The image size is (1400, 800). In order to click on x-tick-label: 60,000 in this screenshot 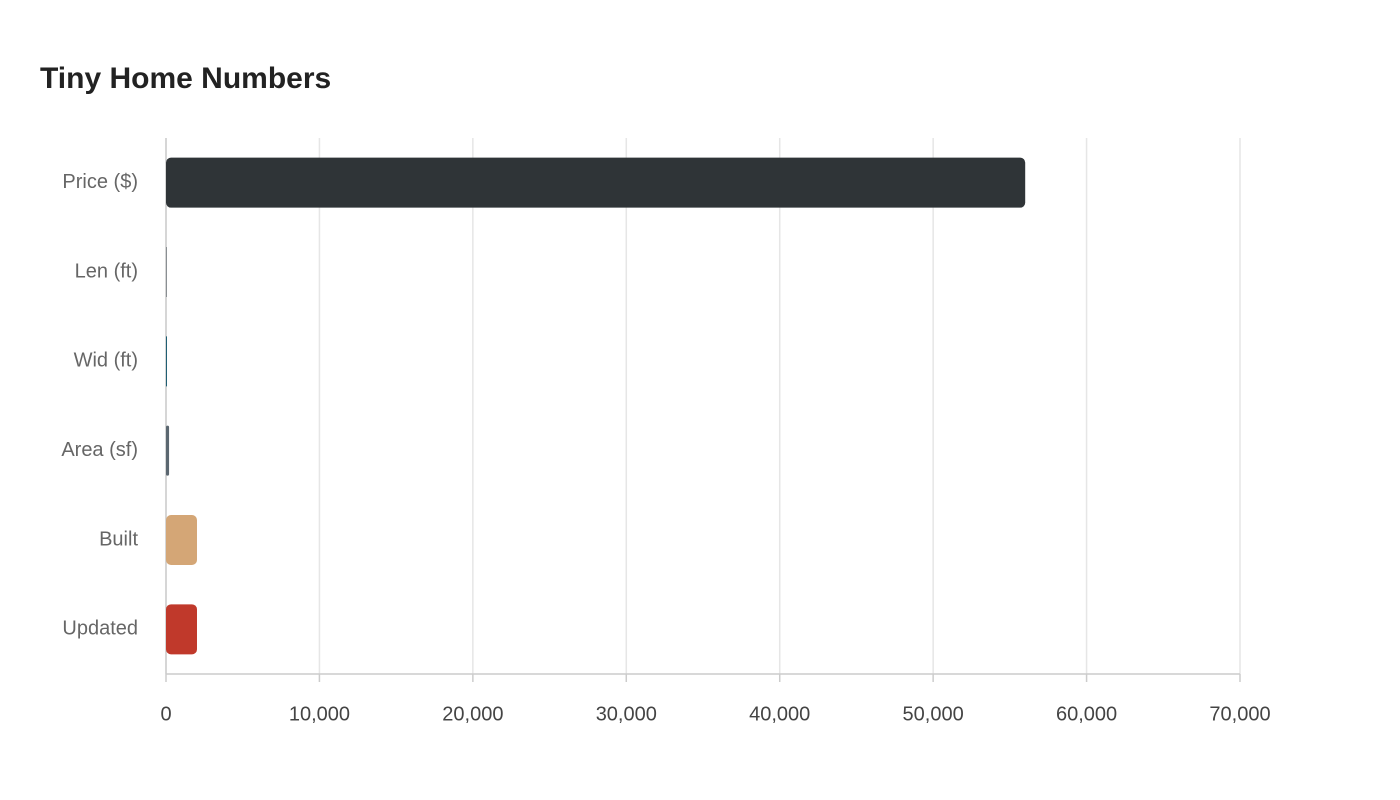, I will do `click(1086, 714)`.